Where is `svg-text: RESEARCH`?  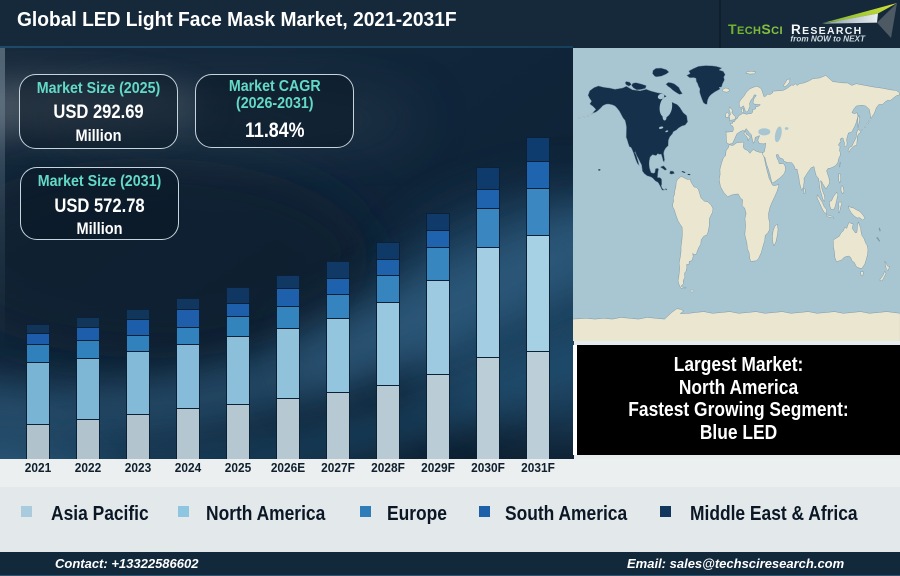
svg-text: RESEARCH is located at coordinates (827, 29).